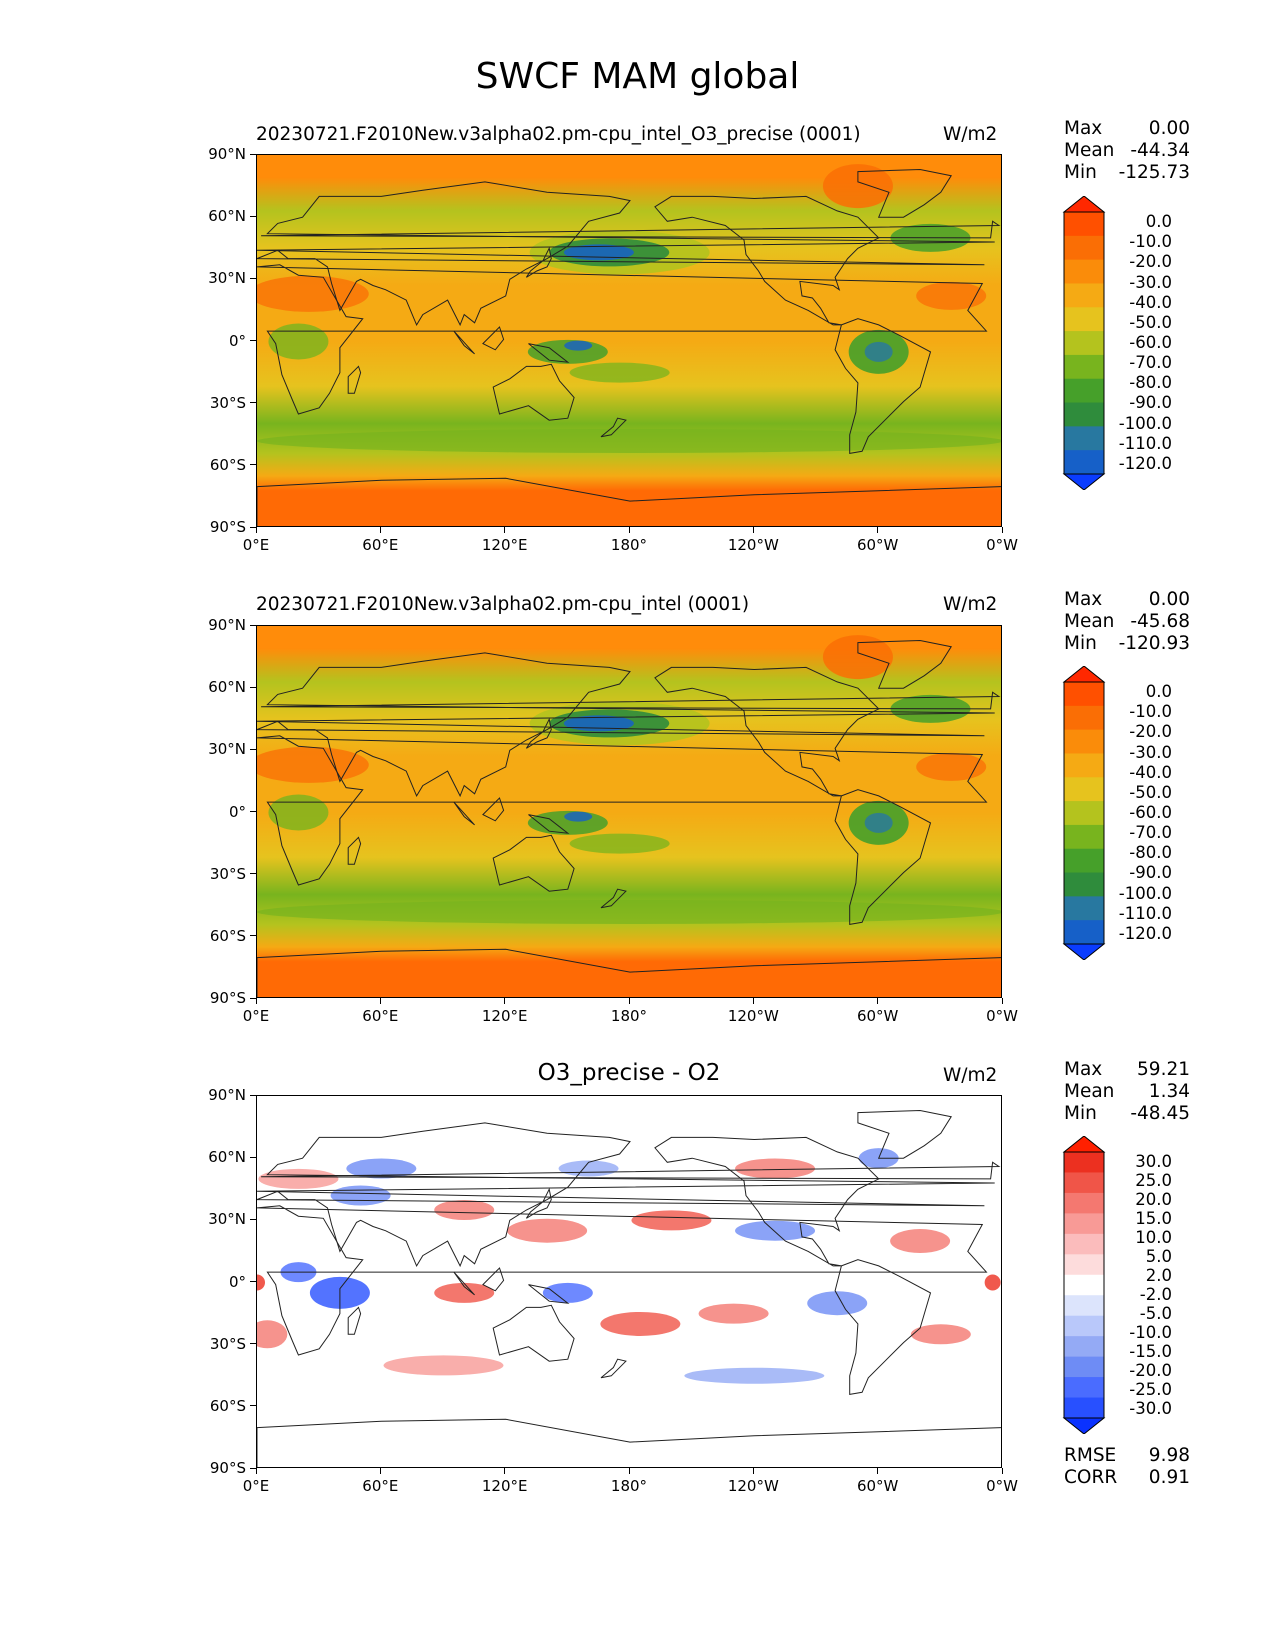 The height and width of the screenshot is (1650, 1275). I want to click on y-tick-label: 60°N, so click(227, 687).